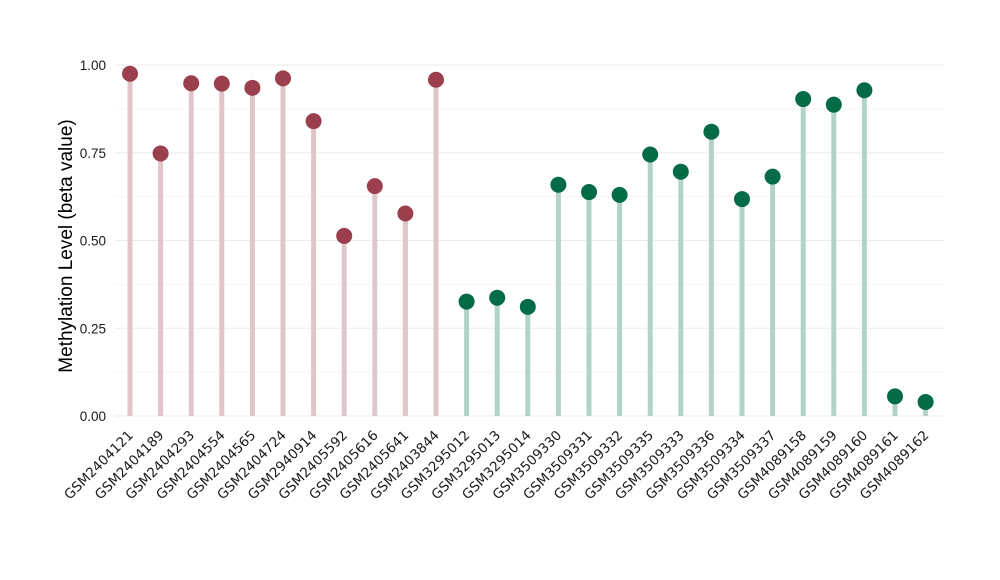 The height and width of the screenshot is (580, 1000). I want to click on y-tick-label: 0.25, so click(93, 328).